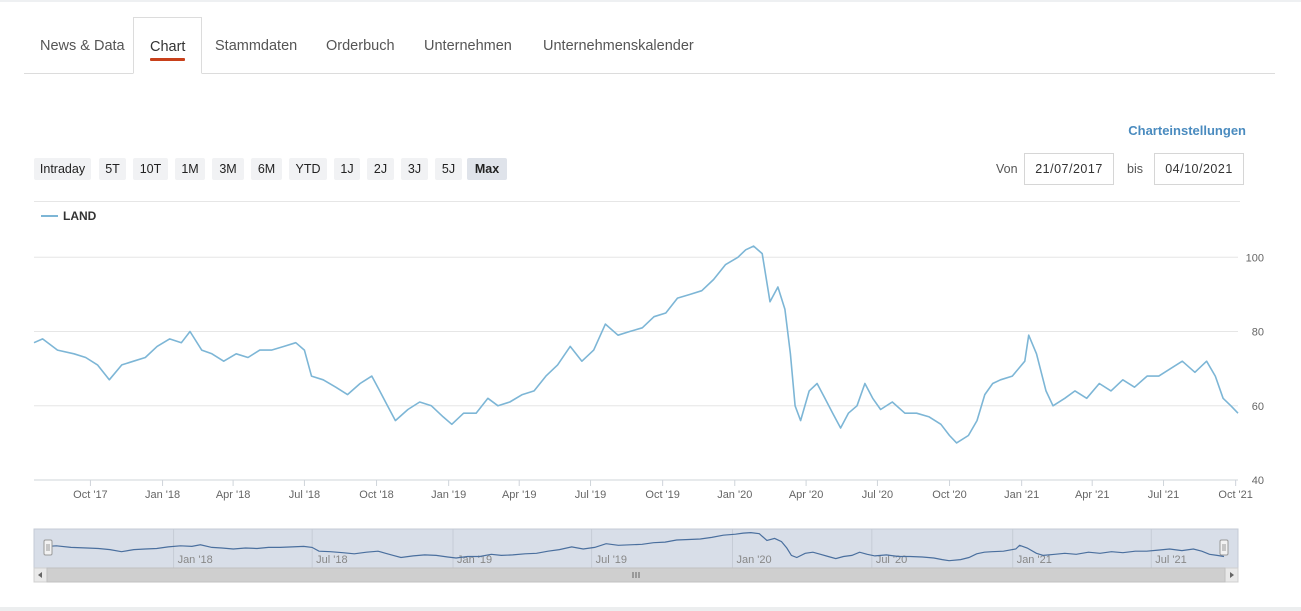 The width and height of the screenshot is (1301, 611). I want to click on x-tick-label: Oct '18, so click(376, 495).